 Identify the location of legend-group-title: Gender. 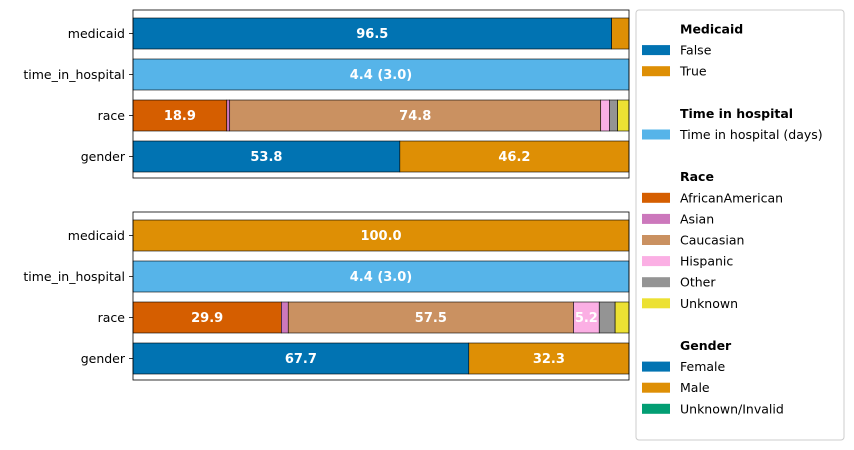
(706, 345).